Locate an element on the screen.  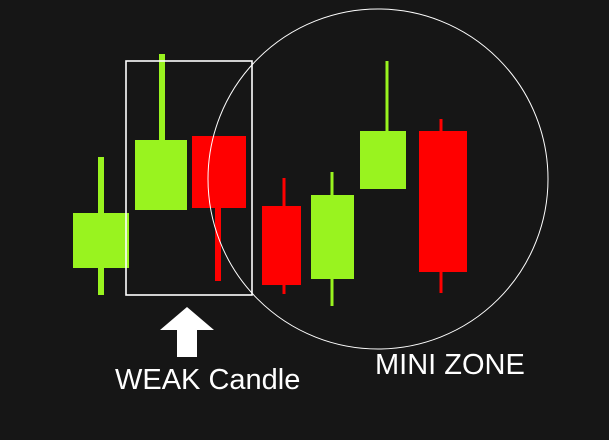
candle-6-bullish is located at coordinates (383, 125).